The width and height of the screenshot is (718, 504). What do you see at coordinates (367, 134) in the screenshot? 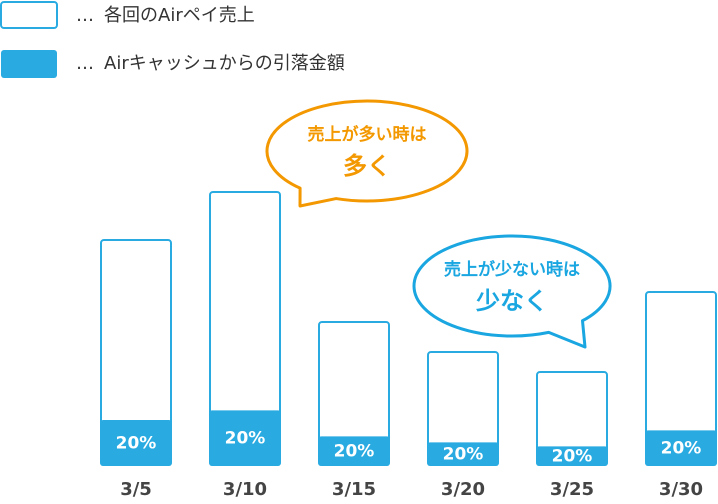
I see `callout-text: 売上が多い時は` at bounding box center [367, 134].